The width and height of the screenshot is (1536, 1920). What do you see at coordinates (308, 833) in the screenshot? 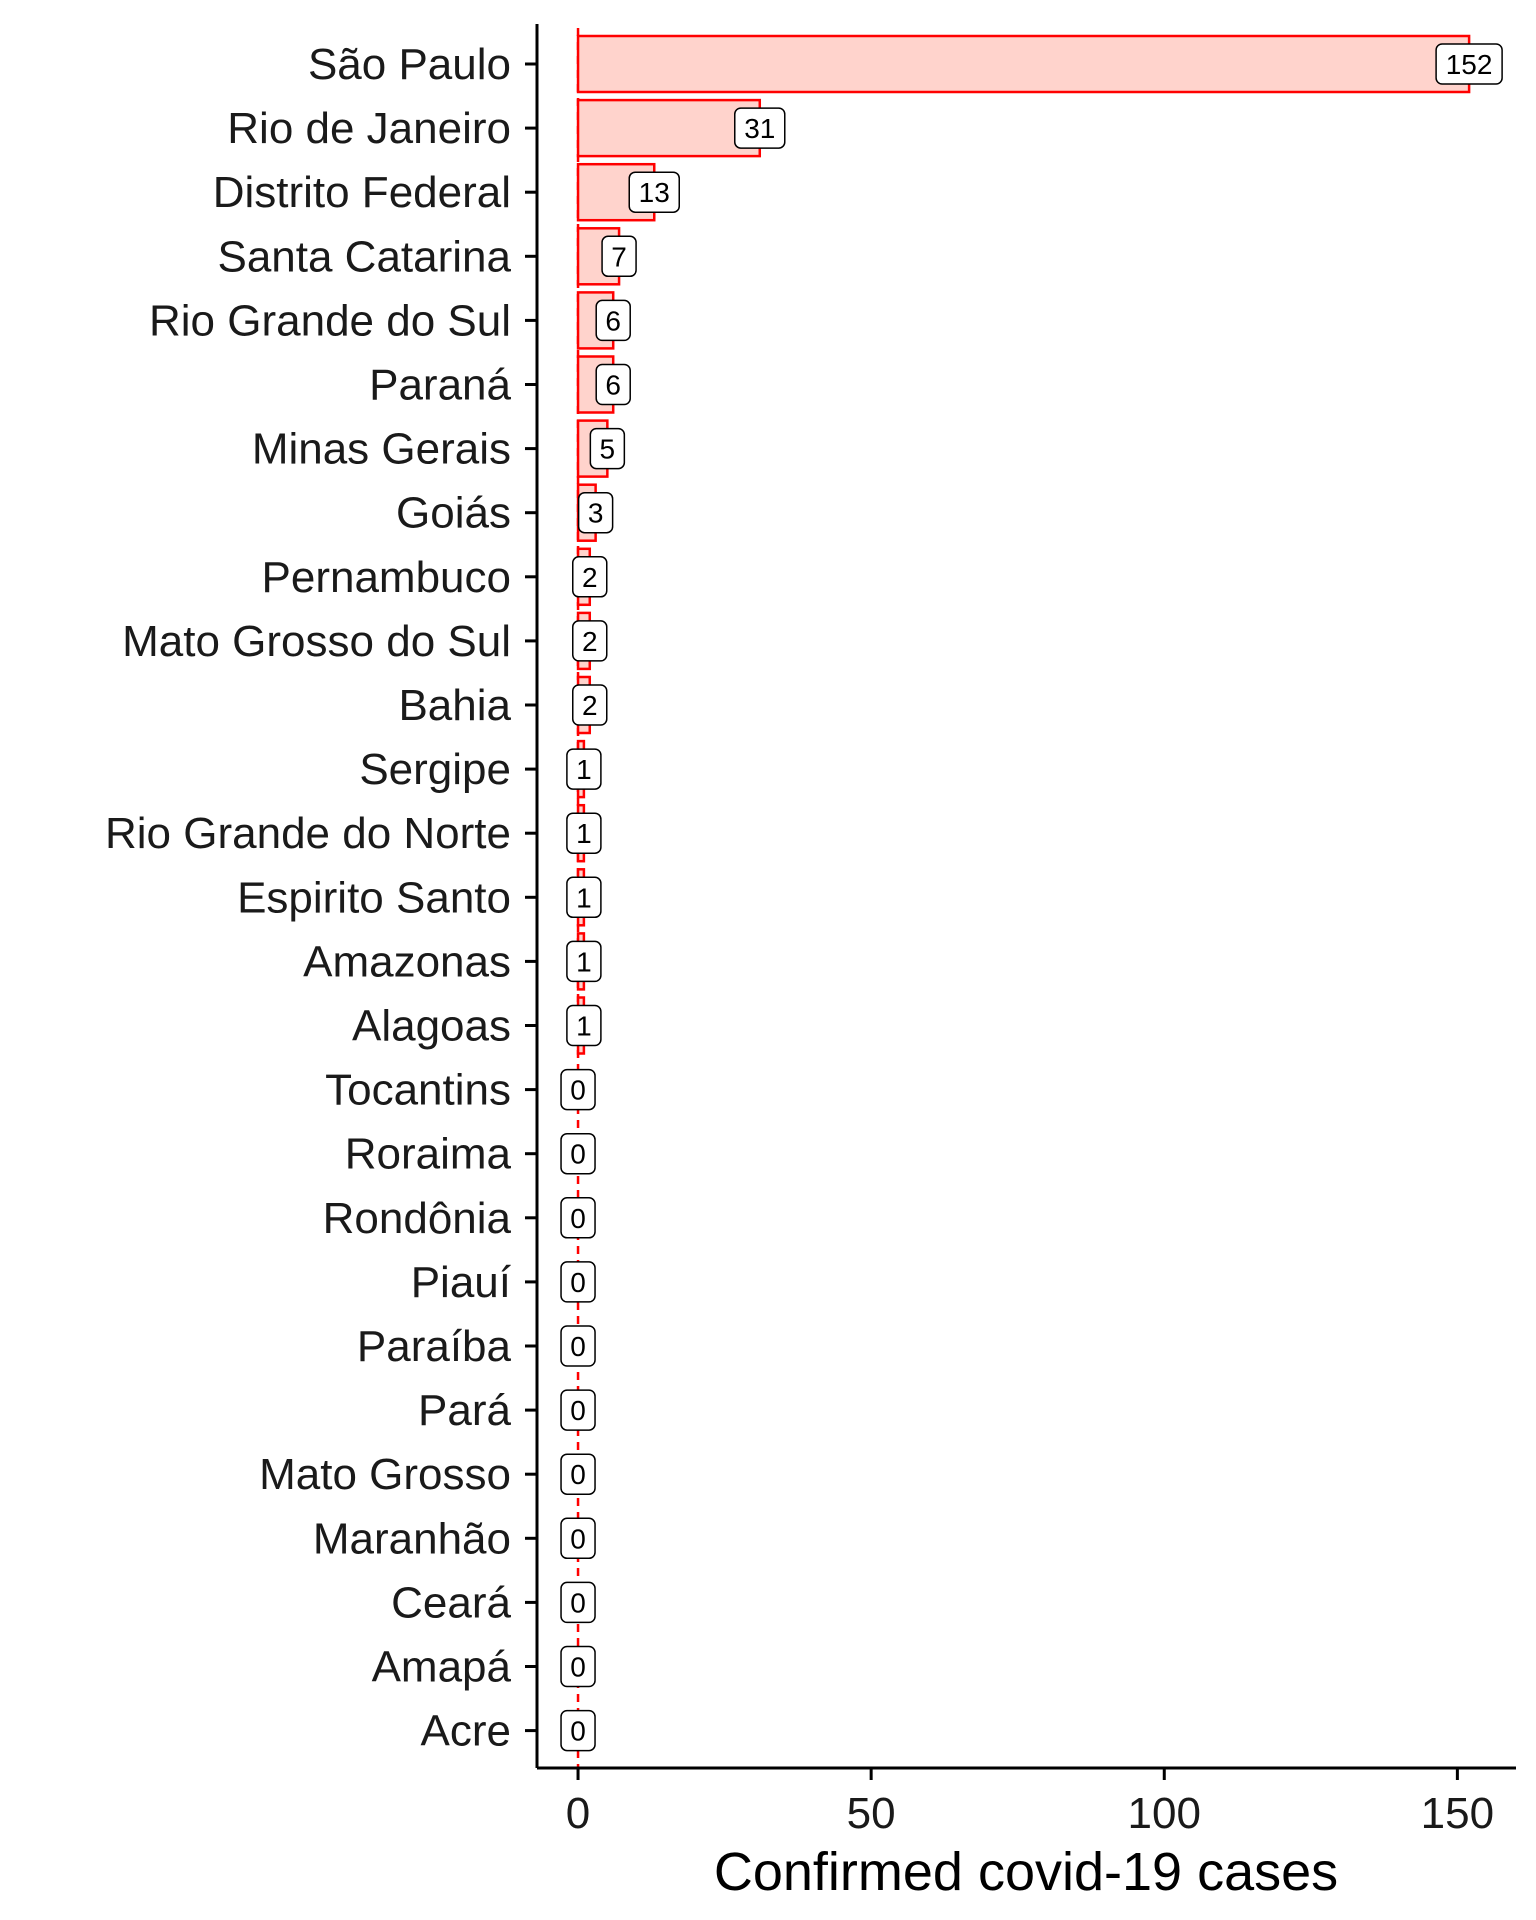
I see `category-label: Rio Grande do Norte` at bounding box center [308, 833].